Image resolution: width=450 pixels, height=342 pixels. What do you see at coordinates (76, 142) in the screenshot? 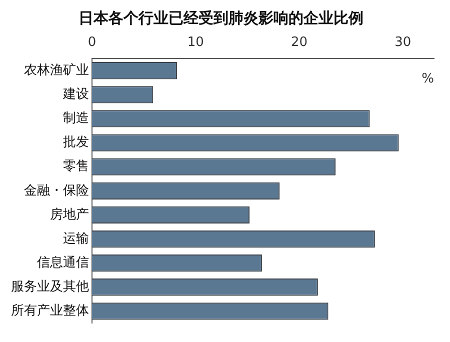
I see `y-tick-label: 批发` at bounding box center [76, 142].